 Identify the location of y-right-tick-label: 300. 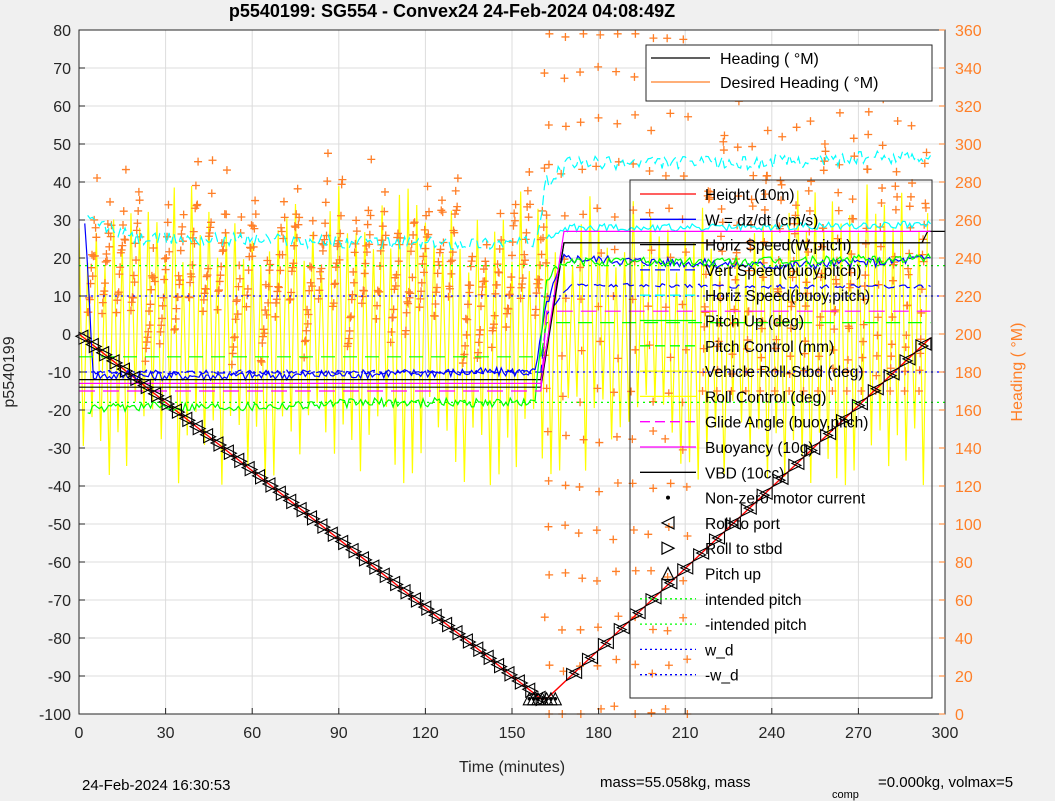
(968, 145).